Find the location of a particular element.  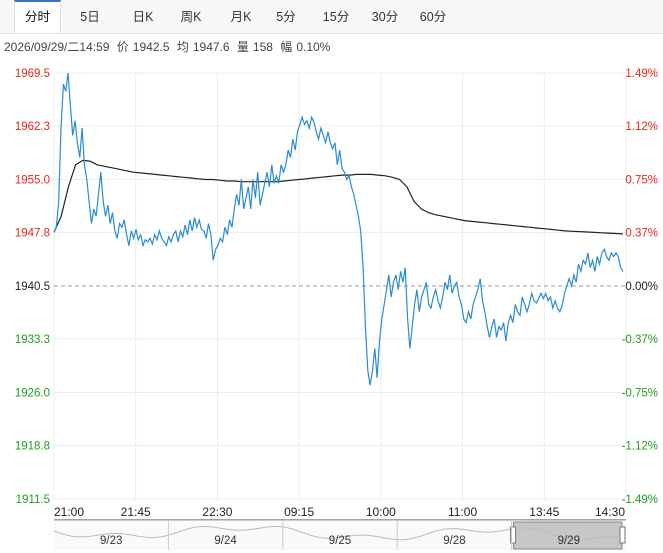

navigator-date-label: 9/25 is located at coordinates (340, 541).